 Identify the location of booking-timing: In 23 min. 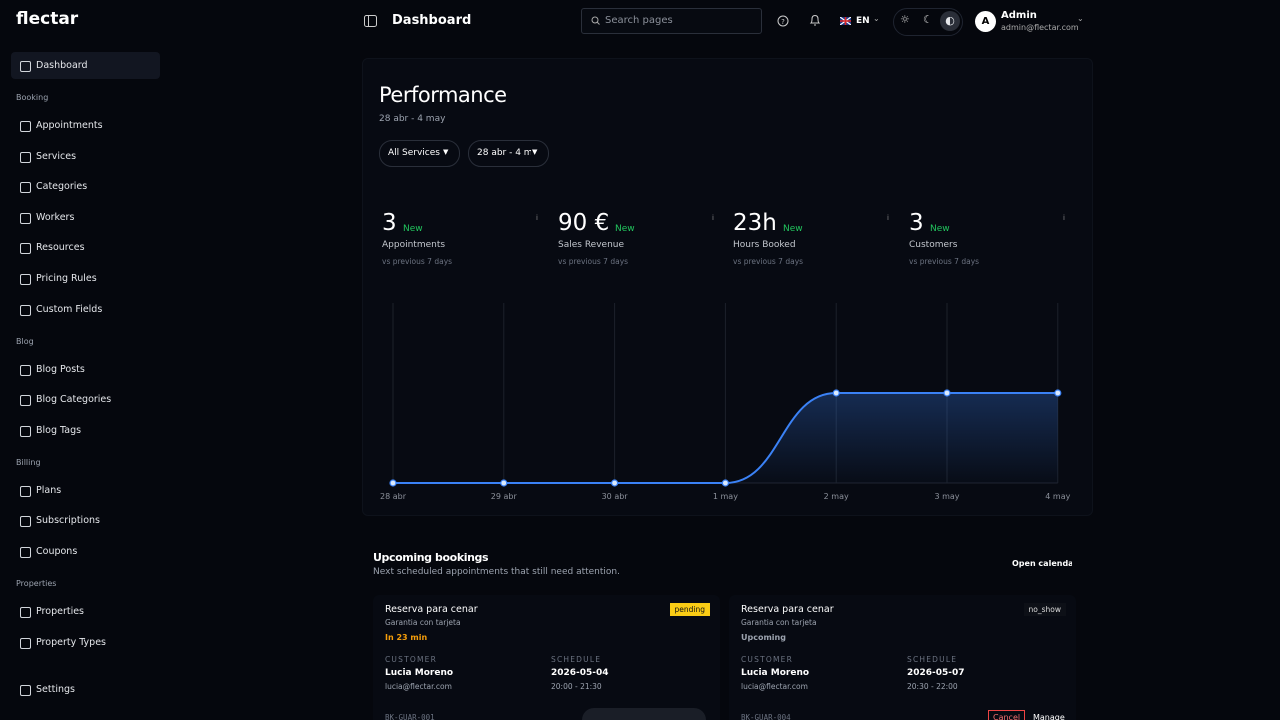
(406, 637).